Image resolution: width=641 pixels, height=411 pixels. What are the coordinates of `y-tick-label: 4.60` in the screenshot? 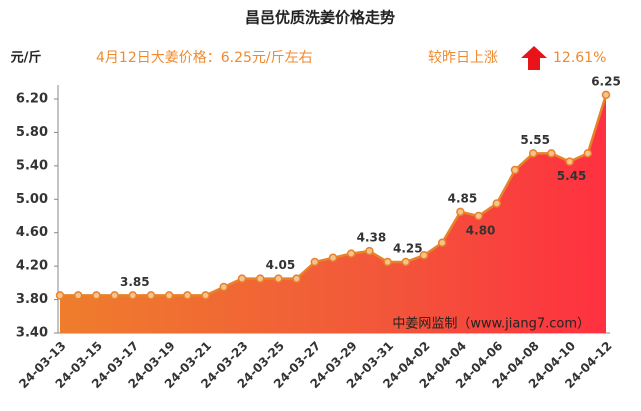 It's located at (32, 232).